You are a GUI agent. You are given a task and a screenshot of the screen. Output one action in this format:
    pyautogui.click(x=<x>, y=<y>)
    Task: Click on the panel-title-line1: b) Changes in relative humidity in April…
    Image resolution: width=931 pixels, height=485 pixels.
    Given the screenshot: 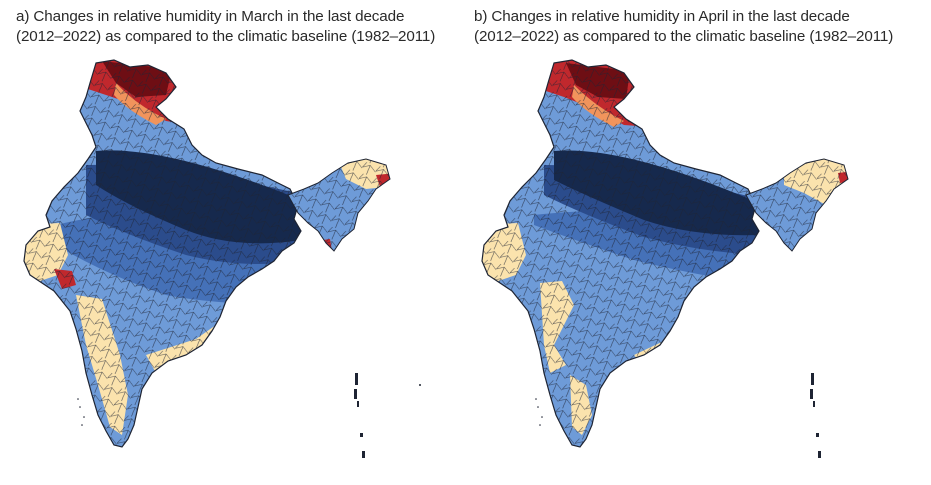 What is the action you would take?
    pyautogui.click(x=662, y=16)
    